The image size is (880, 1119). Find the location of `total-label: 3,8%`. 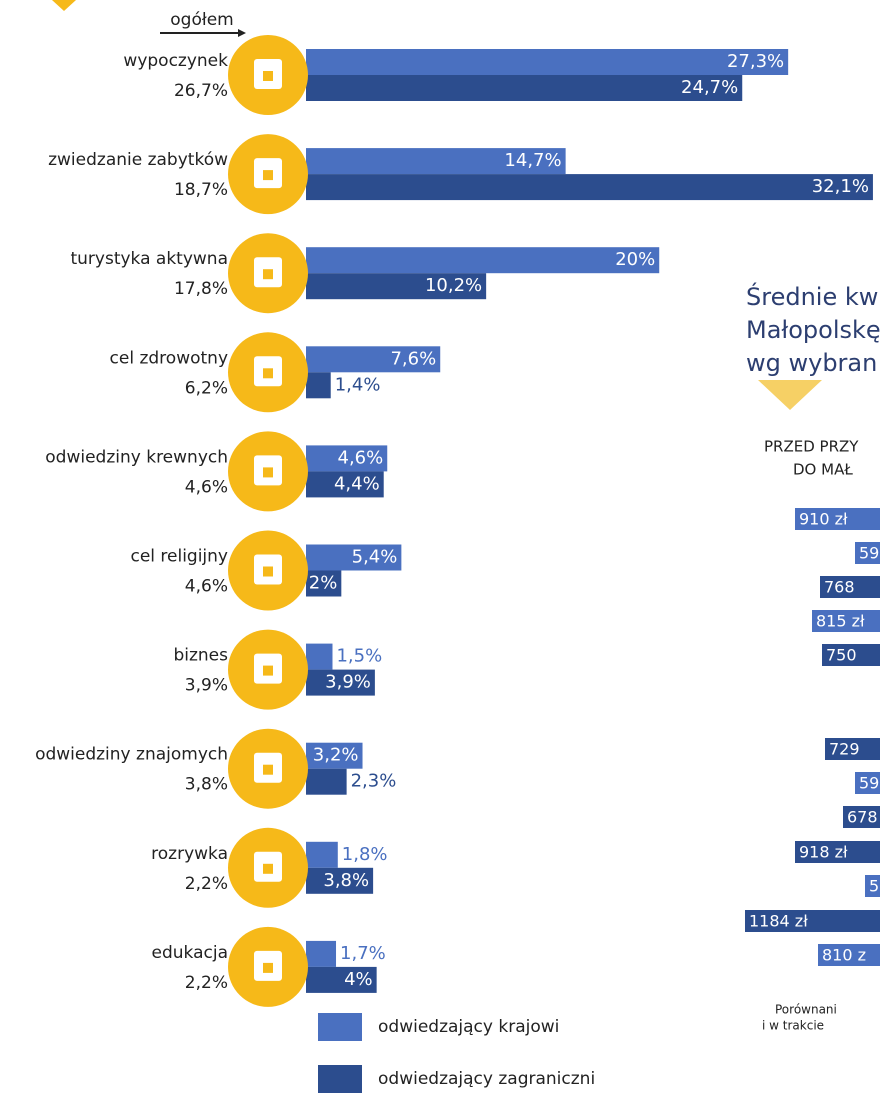

total-label: 3,8% is located at coordinates (206, 785).